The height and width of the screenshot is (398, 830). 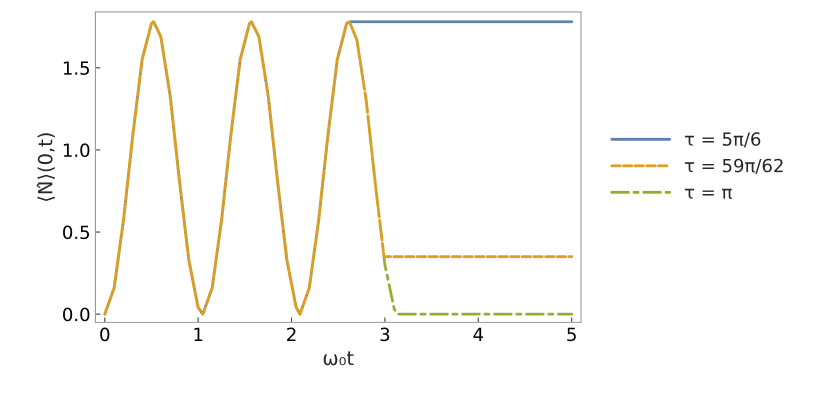 I want to click on x-axis-title: ω₀t, so click(x=339, y=358).